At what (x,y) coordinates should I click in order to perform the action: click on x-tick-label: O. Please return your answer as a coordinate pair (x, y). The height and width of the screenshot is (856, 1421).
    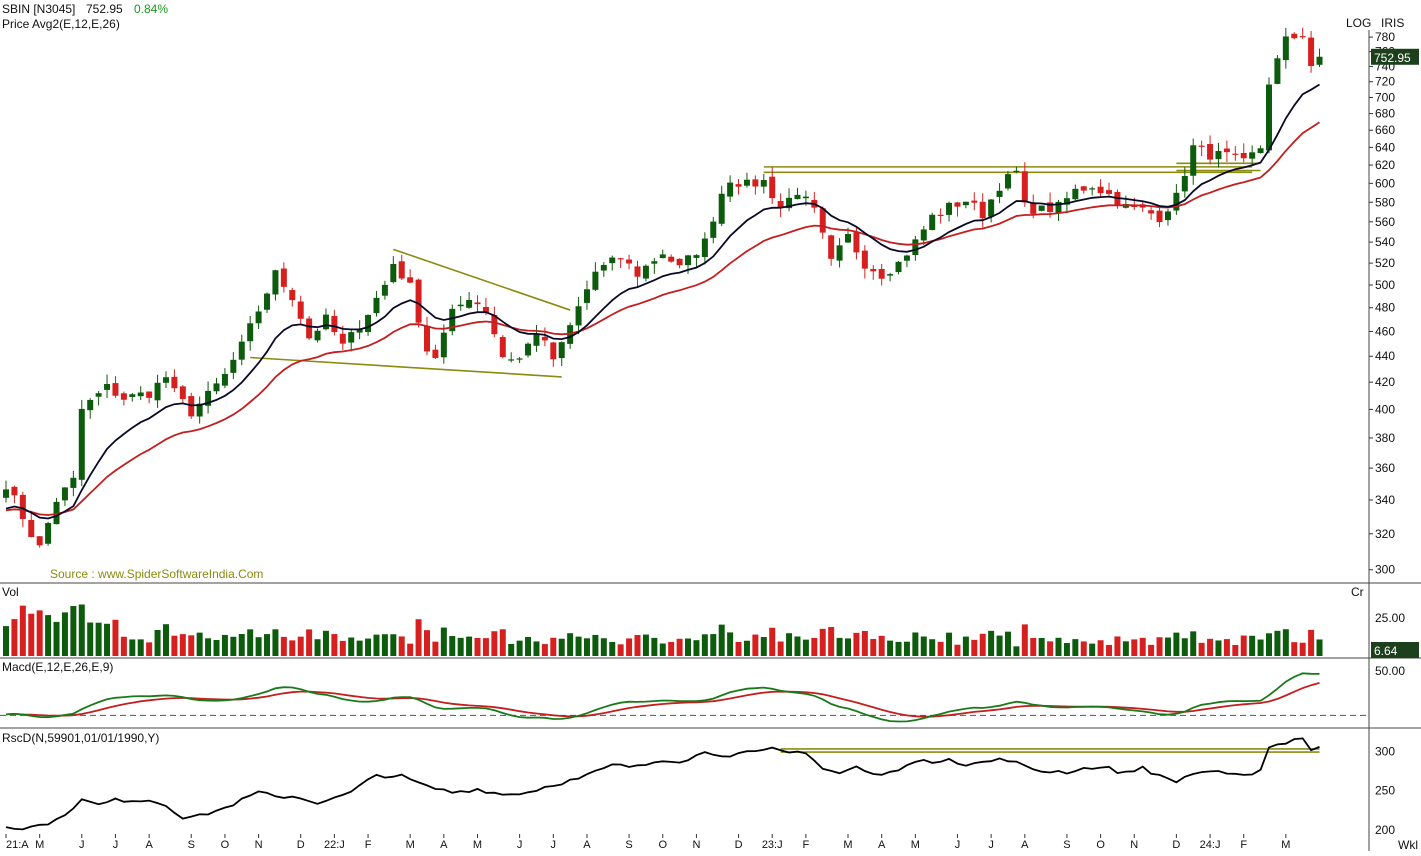
    Looking at the image, I should click on (662, 845).